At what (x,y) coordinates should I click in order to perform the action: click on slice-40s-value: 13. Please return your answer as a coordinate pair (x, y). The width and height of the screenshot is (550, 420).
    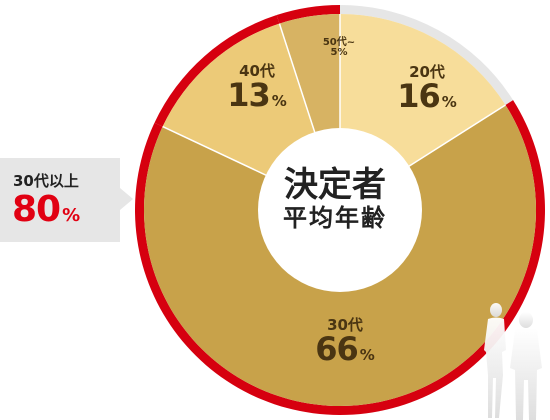
    Looking at the image, I should click on (249, 95).